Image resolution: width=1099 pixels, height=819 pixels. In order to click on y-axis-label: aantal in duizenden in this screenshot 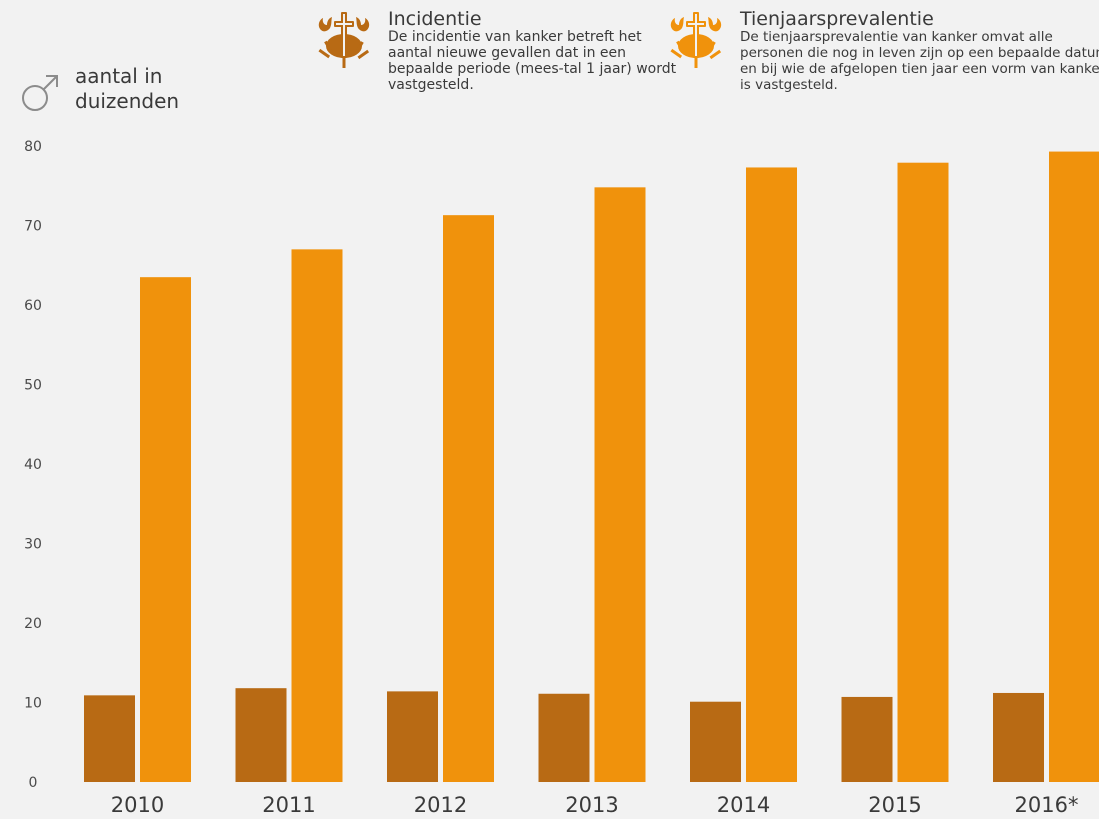, I will do `click(127, 89)`.